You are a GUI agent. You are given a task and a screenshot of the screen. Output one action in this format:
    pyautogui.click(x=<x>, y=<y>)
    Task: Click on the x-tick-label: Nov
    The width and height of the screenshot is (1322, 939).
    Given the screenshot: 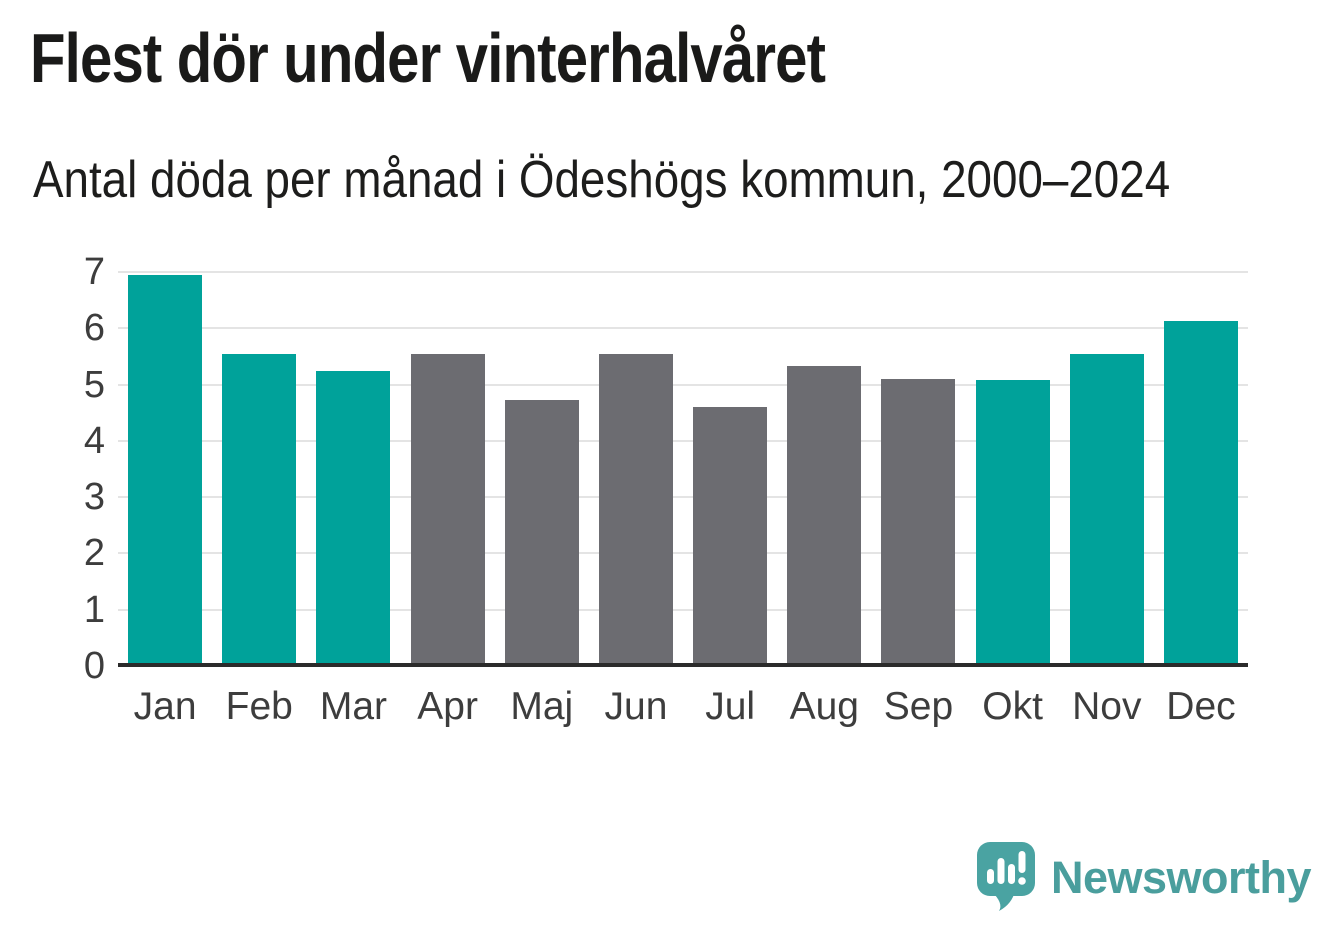 What is the action you would take?
    pyautogui.click(x=1107, y=706)
    